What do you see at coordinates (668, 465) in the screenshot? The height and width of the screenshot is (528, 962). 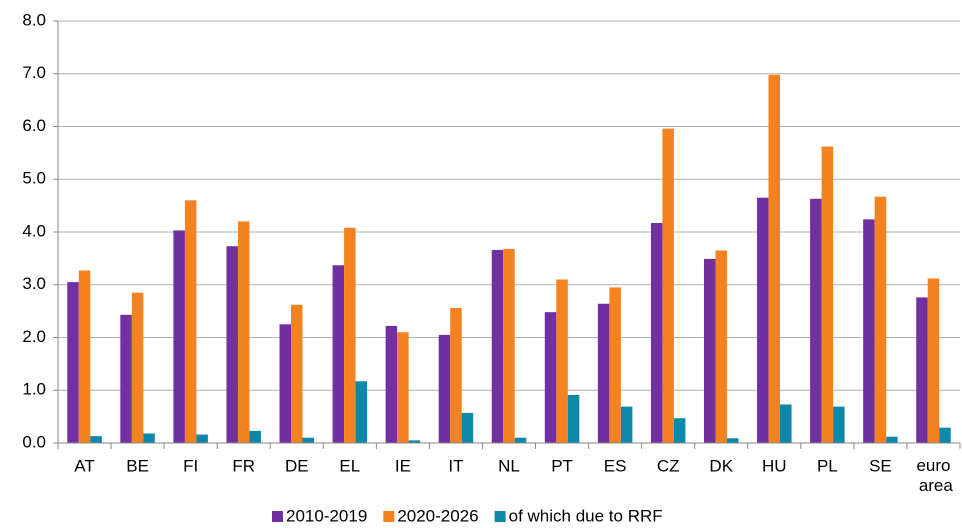 I see `x-tick-label: CZ` at bounding box center [668, 465].